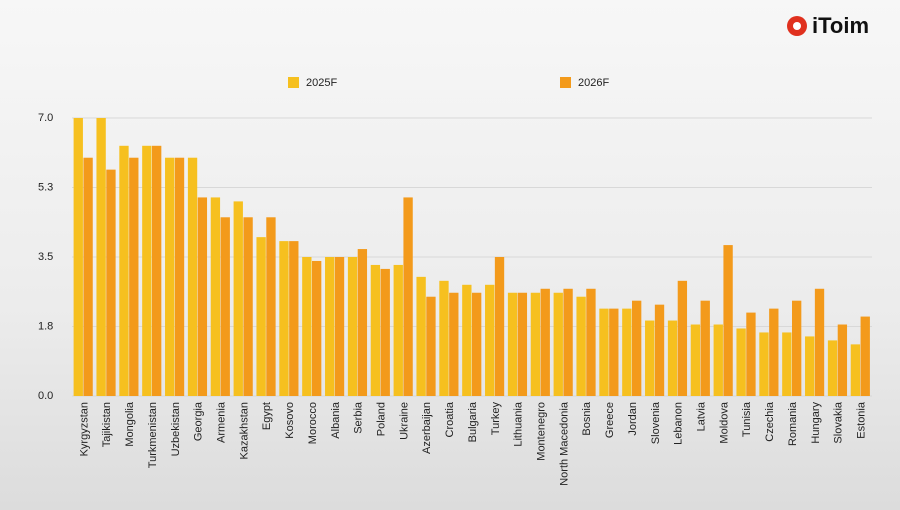  I want to click on x-tick-label: Kosovo, so click(290, 420).